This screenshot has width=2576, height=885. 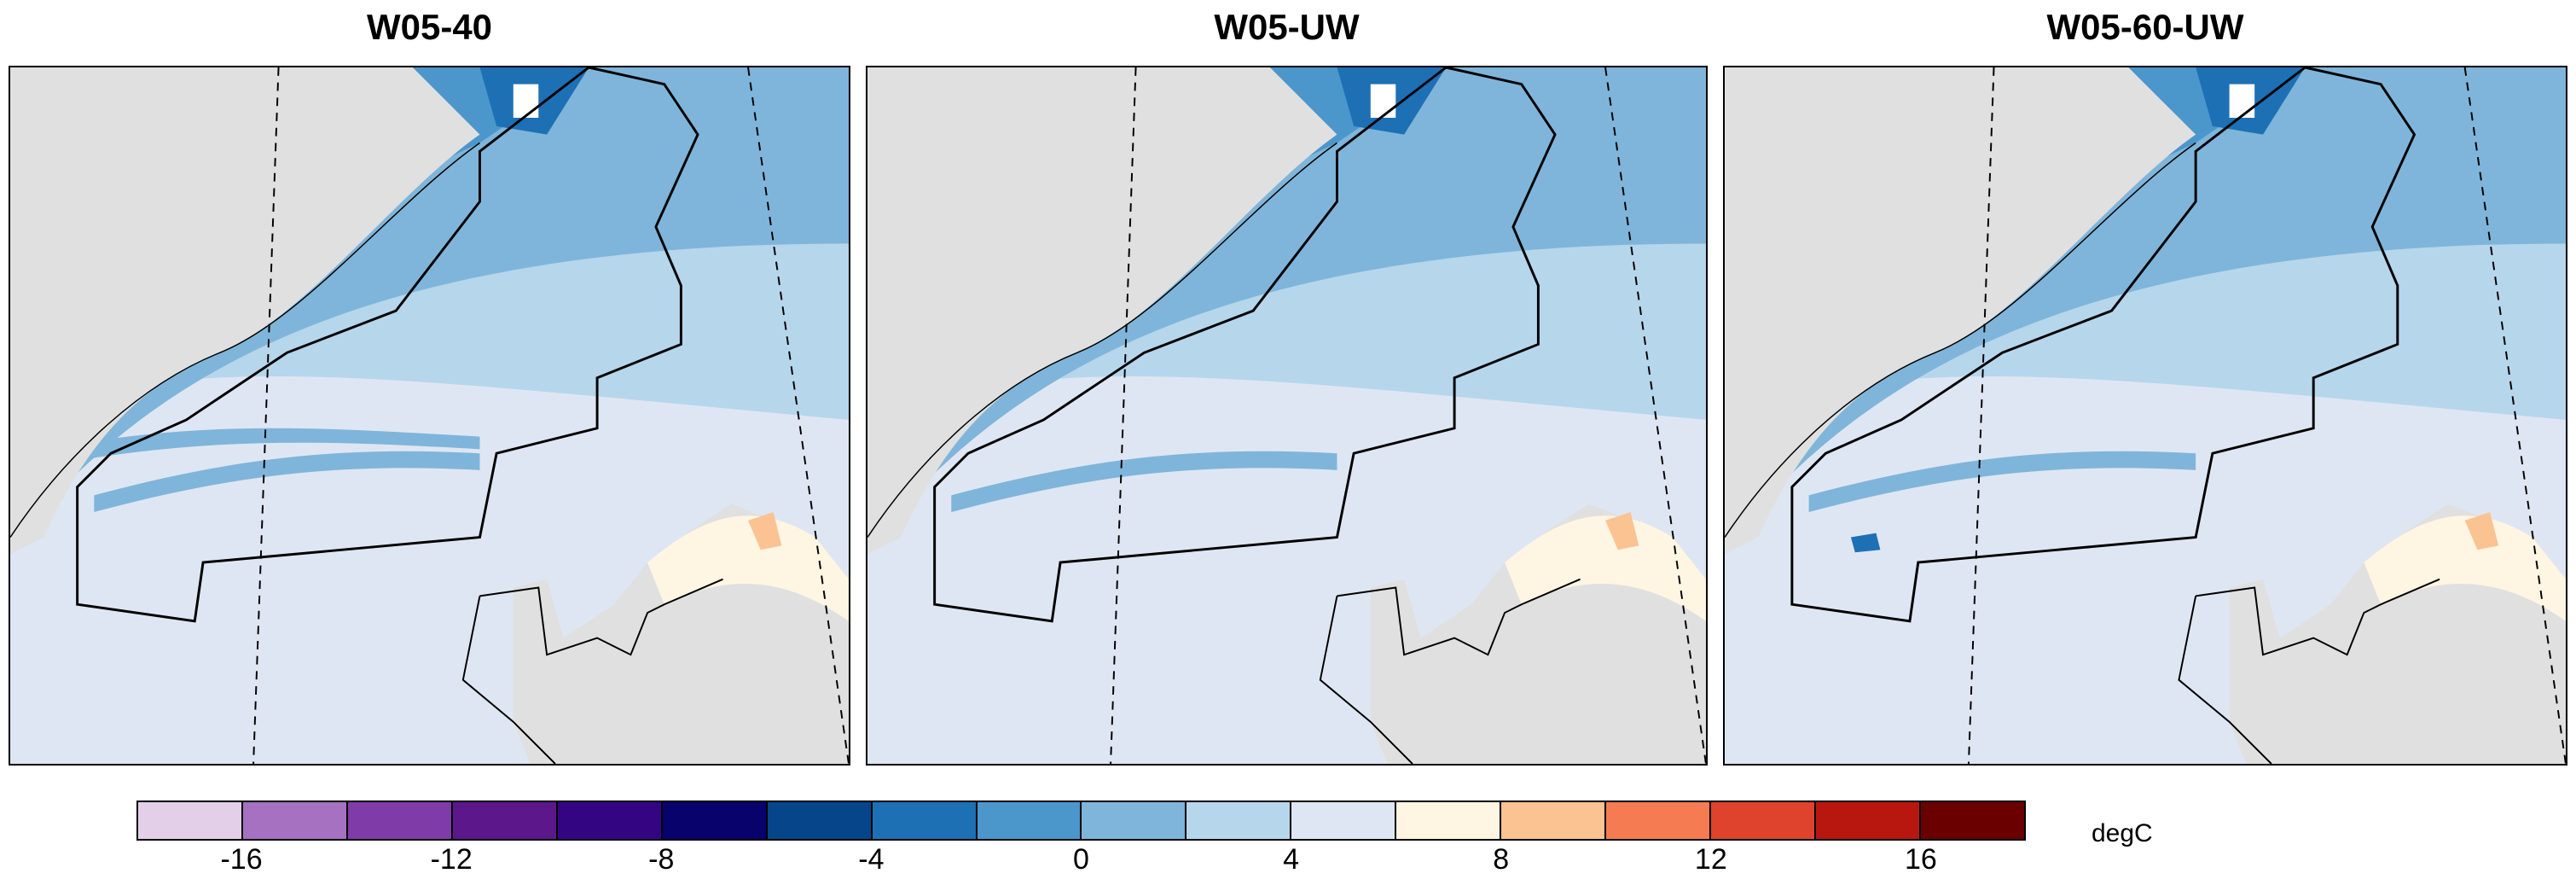 I want to click on colorbar-tick-label: 8, so click(x=1501, y=860).